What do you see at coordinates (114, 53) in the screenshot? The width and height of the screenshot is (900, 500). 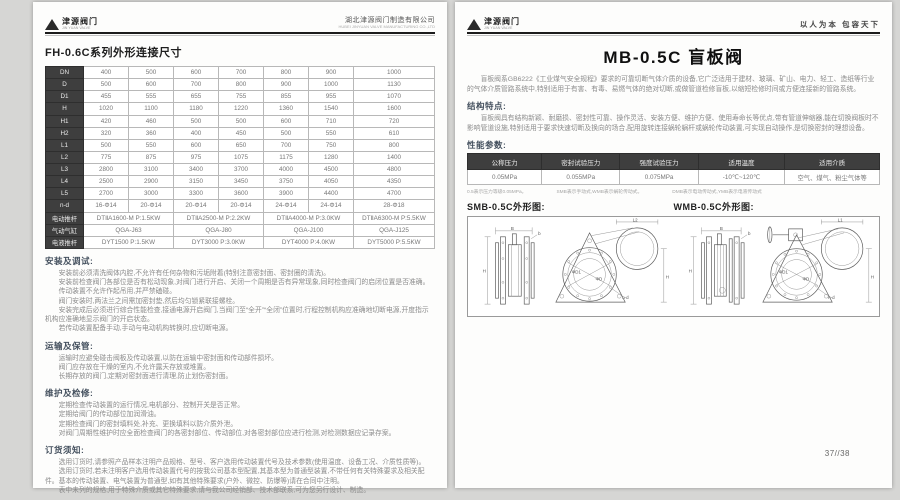 I see `page-title: FH-0.6C系列外形连接尺寸` at bounding box center [114, 53].